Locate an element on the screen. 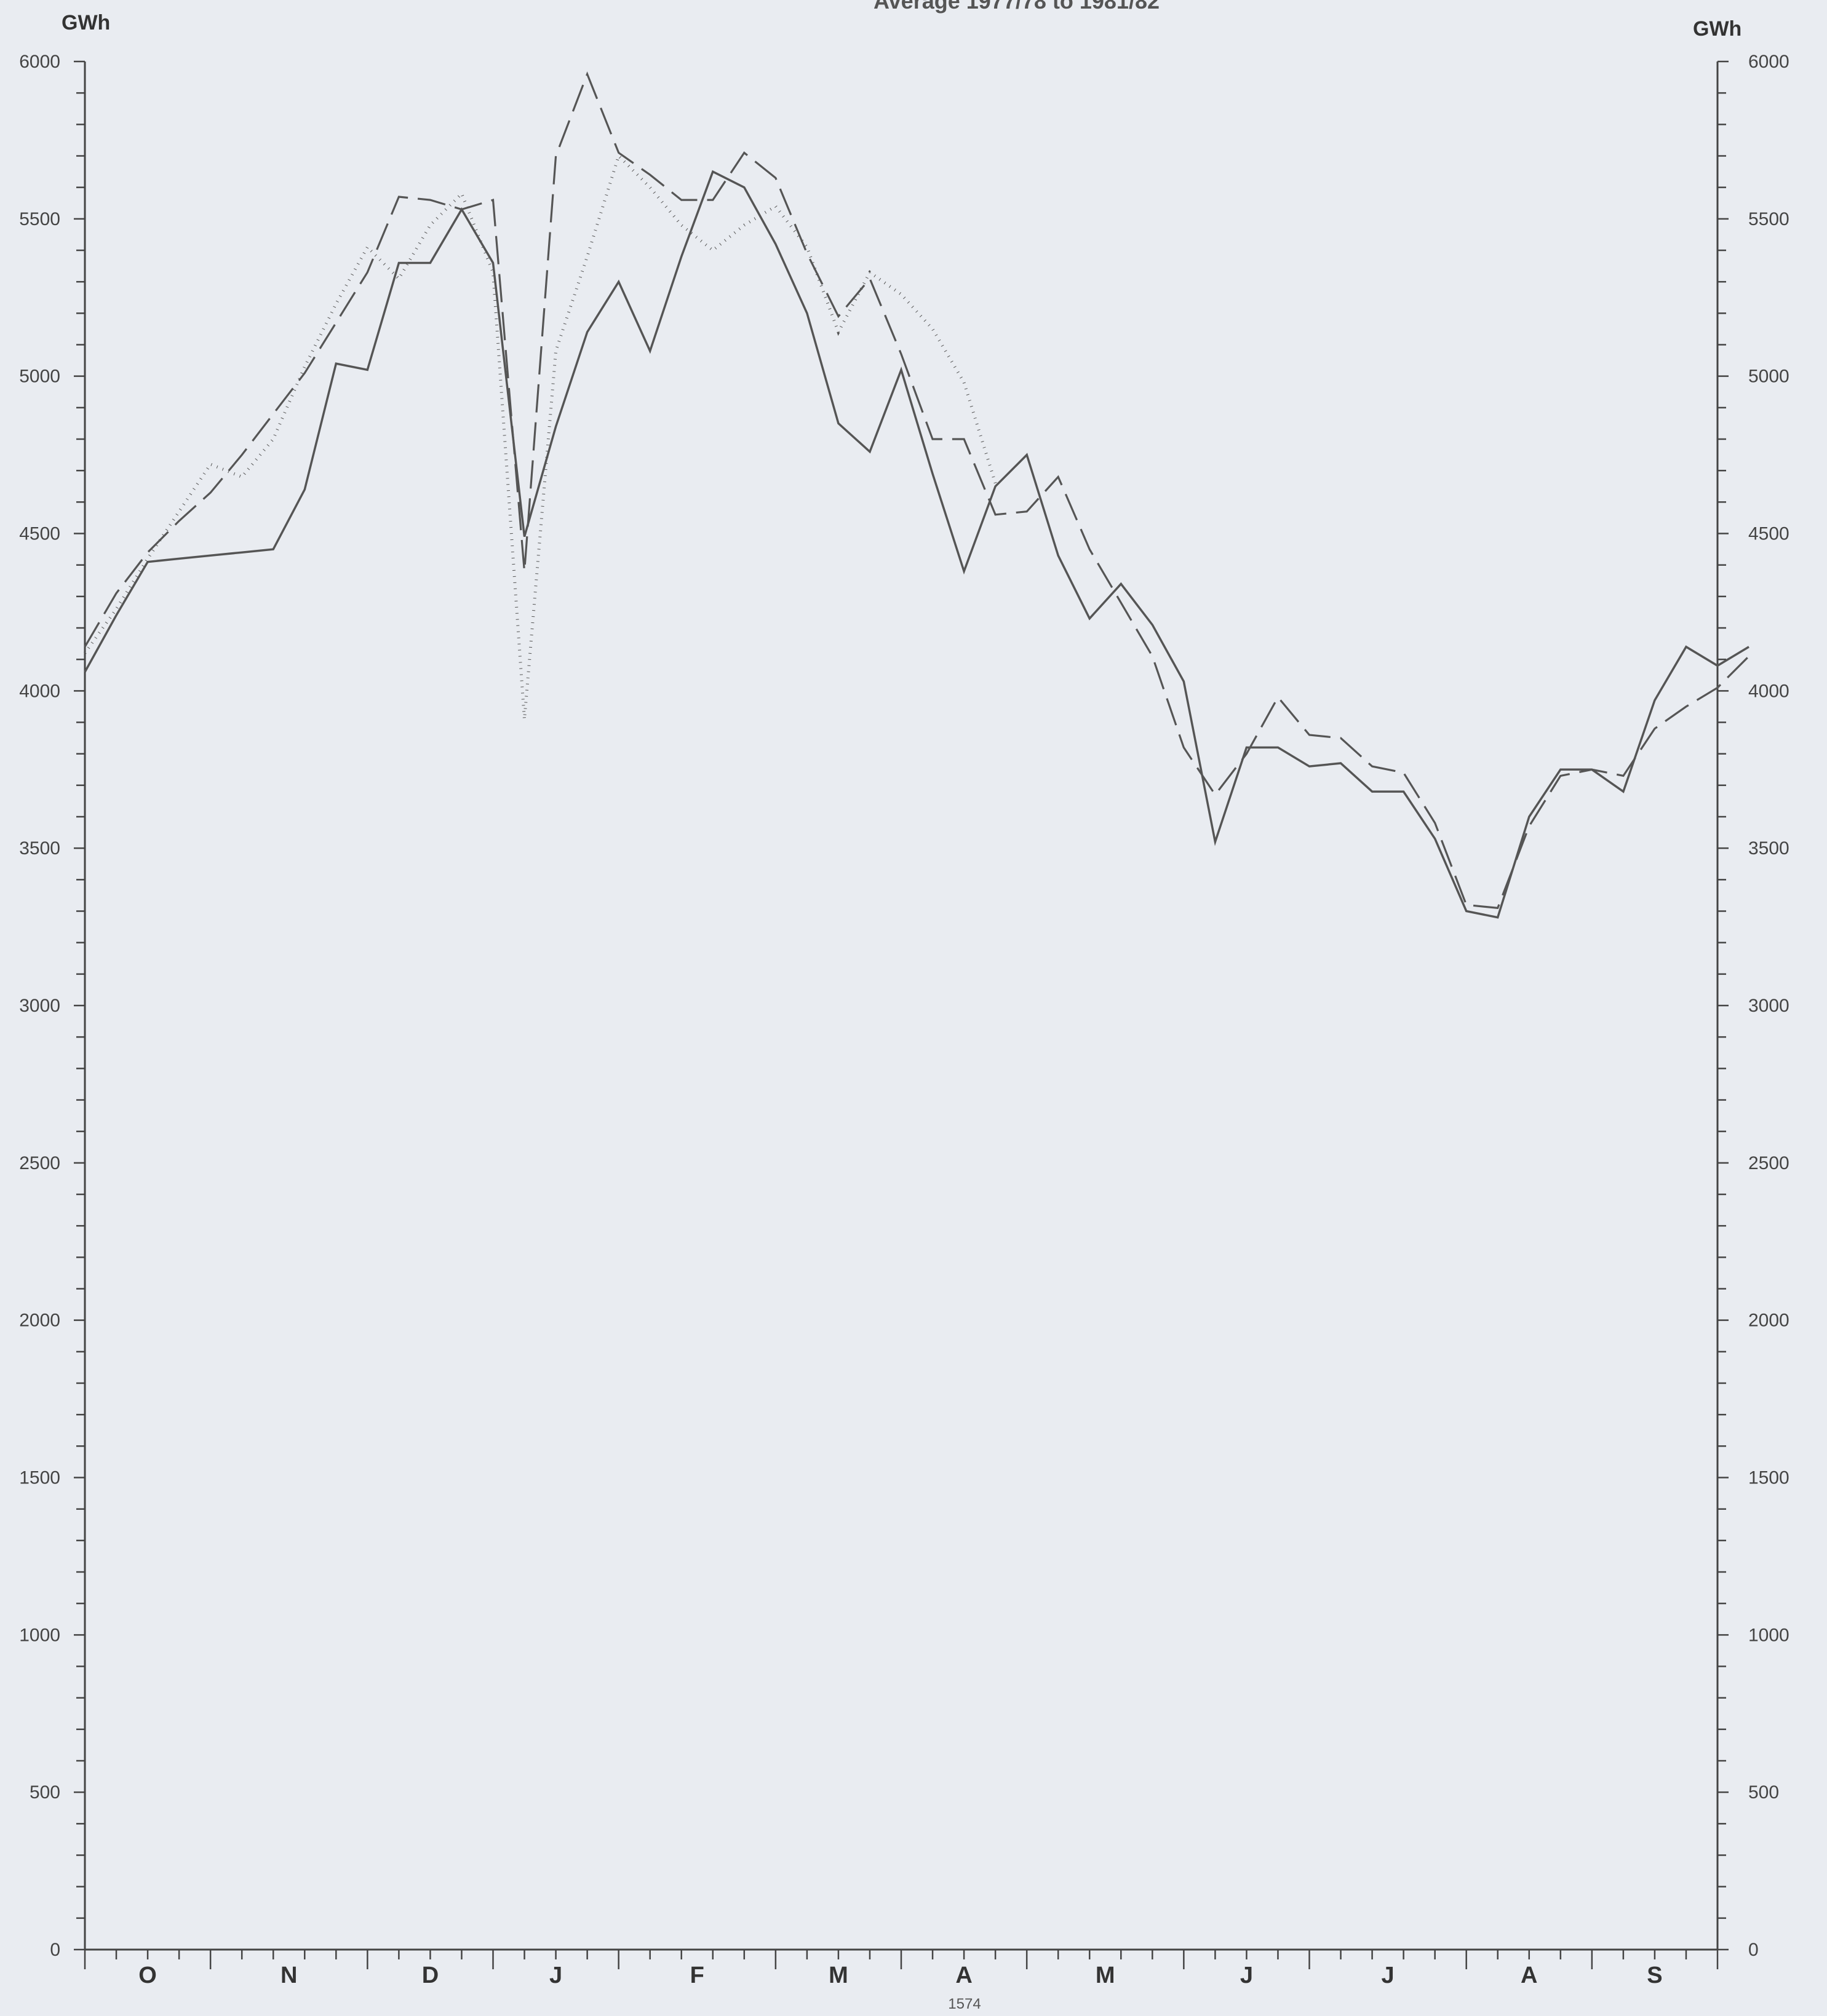 This screenshot has height=2016, width=1827. left-y-tick-label: 2500 is located at coordinates (39, 1163).